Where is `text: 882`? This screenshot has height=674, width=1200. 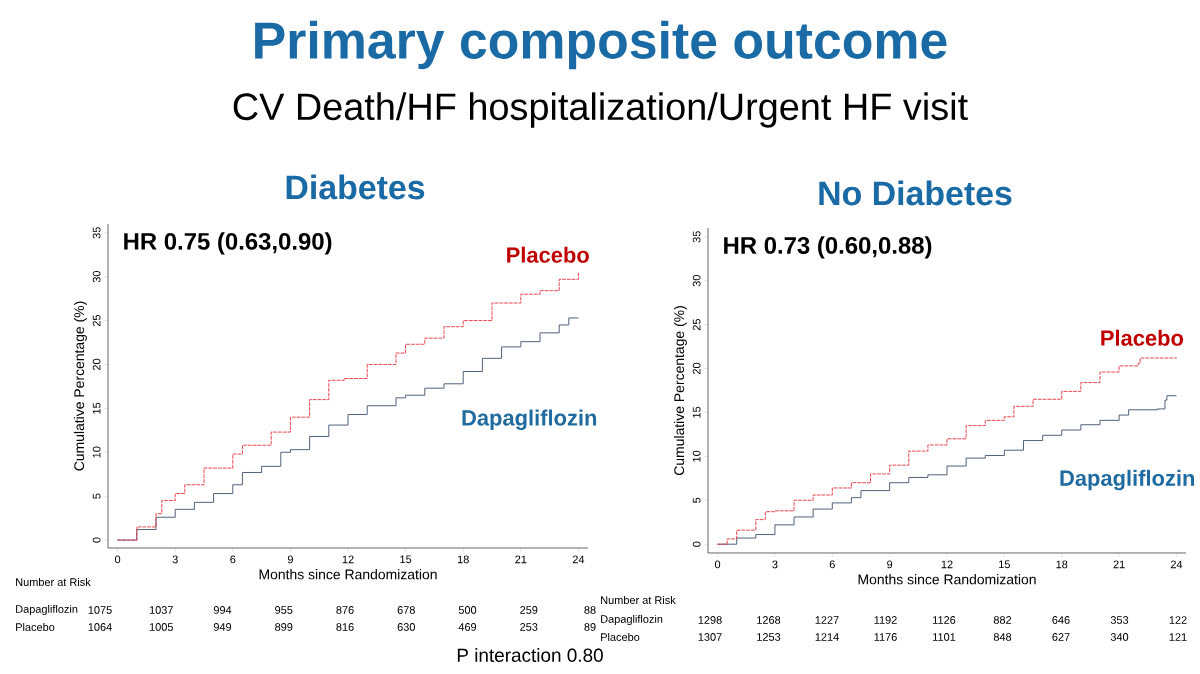 text: 882 is located at coordinates (1002, 620).